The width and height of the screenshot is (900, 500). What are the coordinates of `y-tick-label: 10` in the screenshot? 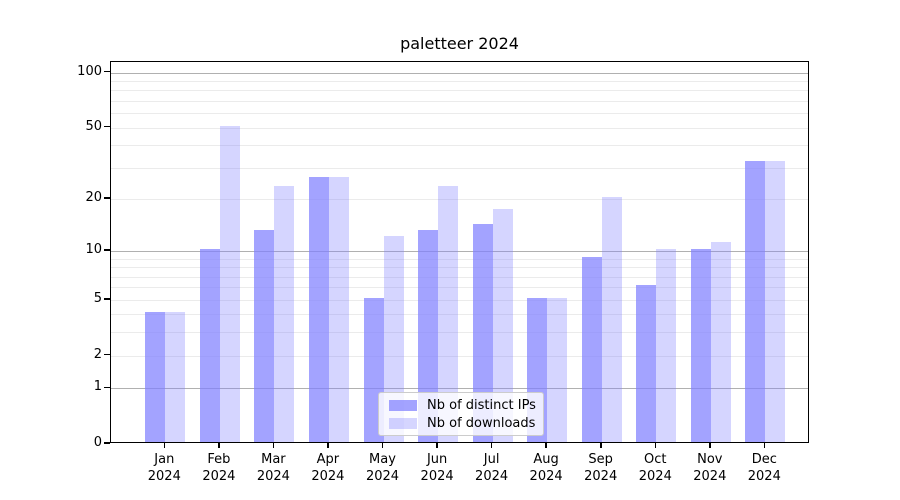 It's located at (93, 249).